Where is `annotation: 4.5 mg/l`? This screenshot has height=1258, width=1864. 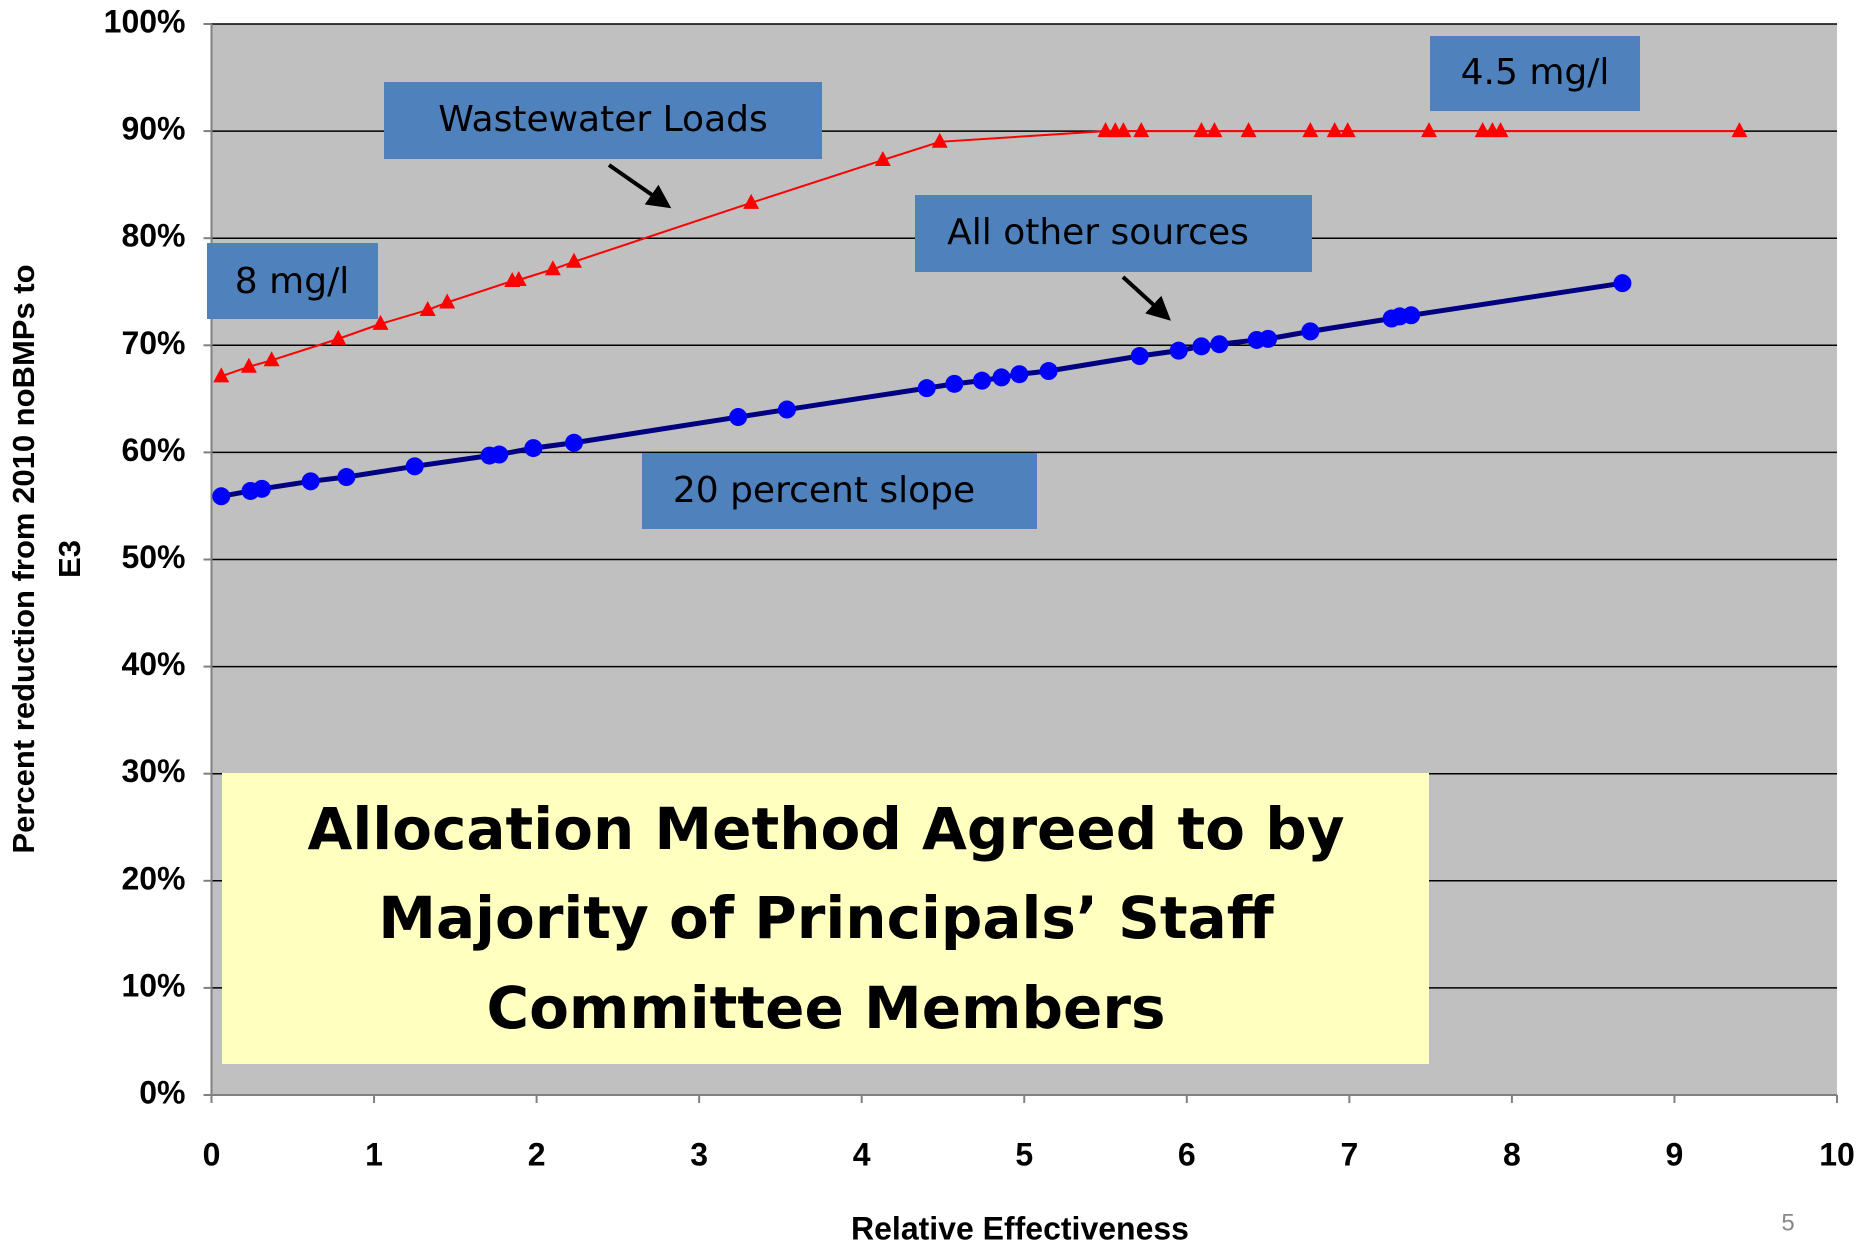
annotation: 4.5 mg/l is located at coordinates (1535, 72).